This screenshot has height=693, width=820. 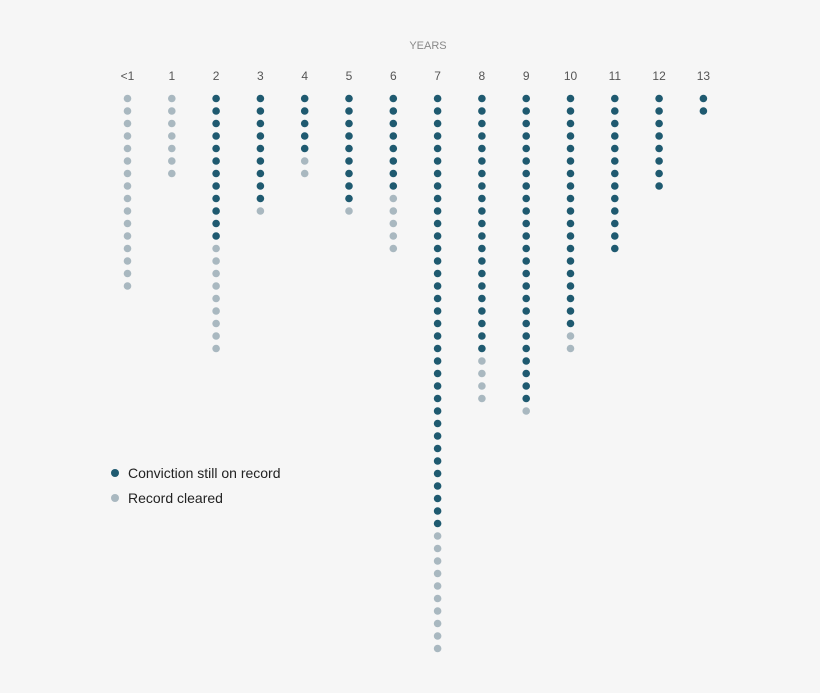 What do you see at coordinates (416, 76) in the screenshot?
I see `tick-labels: <1 1 2 3 4 5 6 7 8 9 10 11 12 13` at bounding box center [416, 76].